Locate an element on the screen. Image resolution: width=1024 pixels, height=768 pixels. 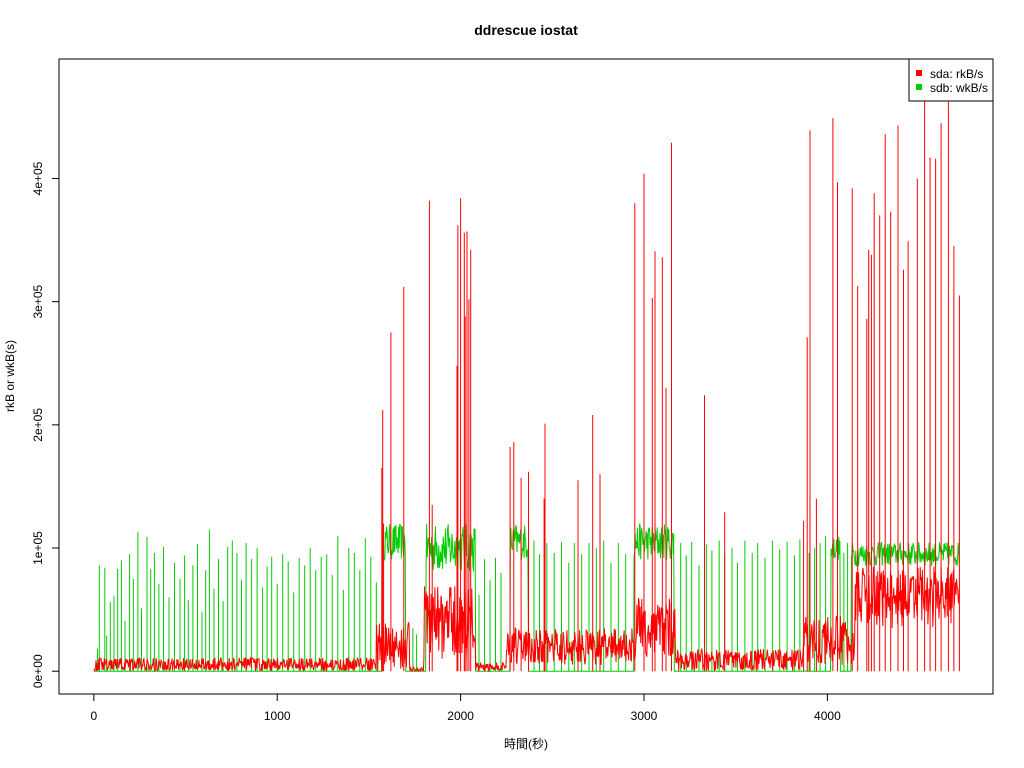
legend-box is located at coordinates (951, 80).